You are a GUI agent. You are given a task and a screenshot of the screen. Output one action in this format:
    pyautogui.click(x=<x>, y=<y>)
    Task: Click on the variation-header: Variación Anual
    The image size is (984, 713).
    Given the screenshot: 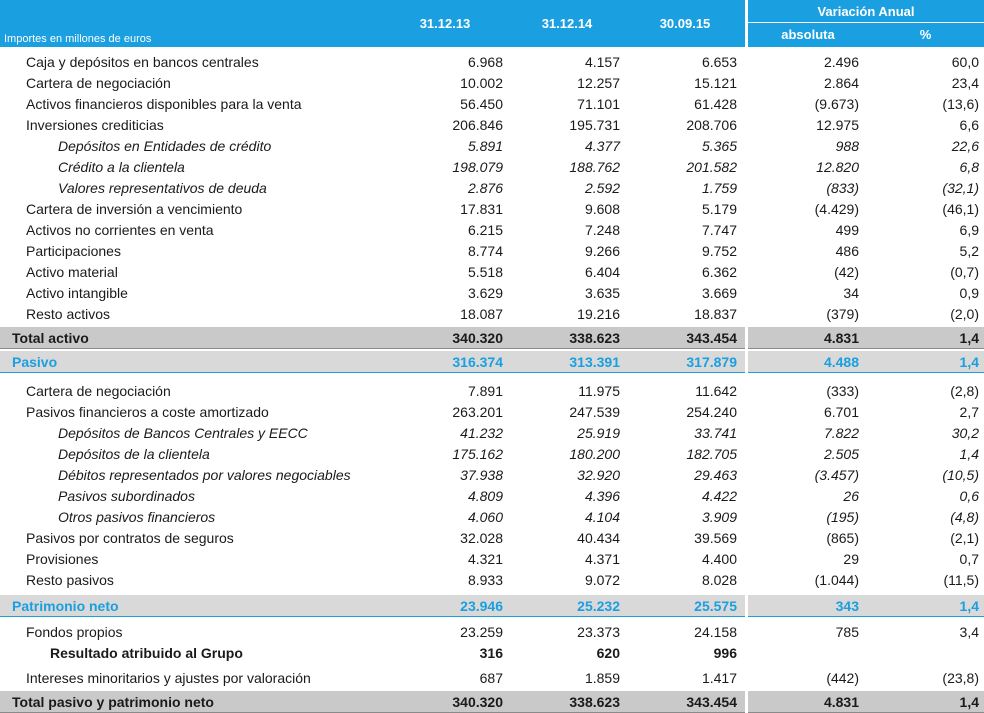 What is the action you would take?
    pyautogui.click(x=866, y=11)
    